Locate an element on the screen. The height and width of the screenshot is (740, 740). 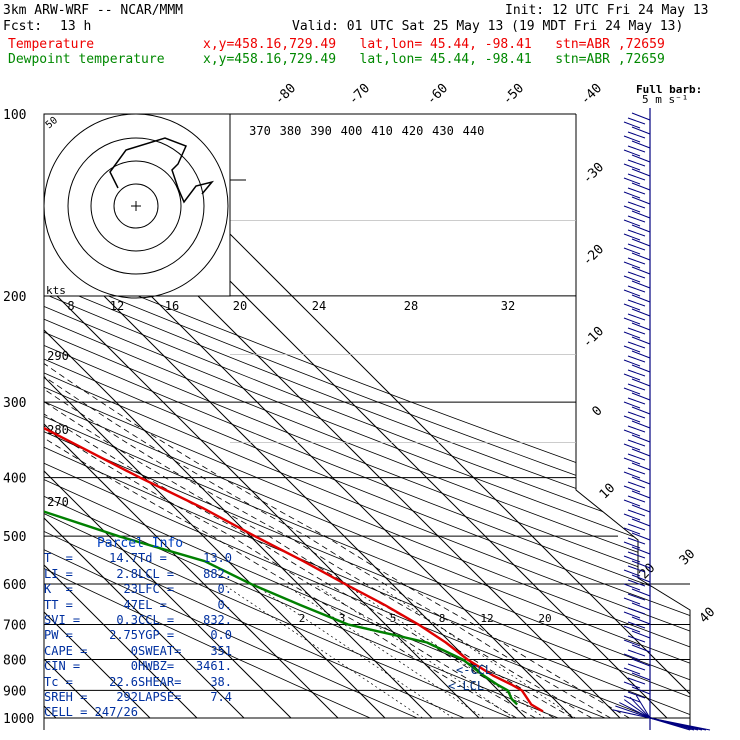
frame-right is located at coordinates (633, 422).